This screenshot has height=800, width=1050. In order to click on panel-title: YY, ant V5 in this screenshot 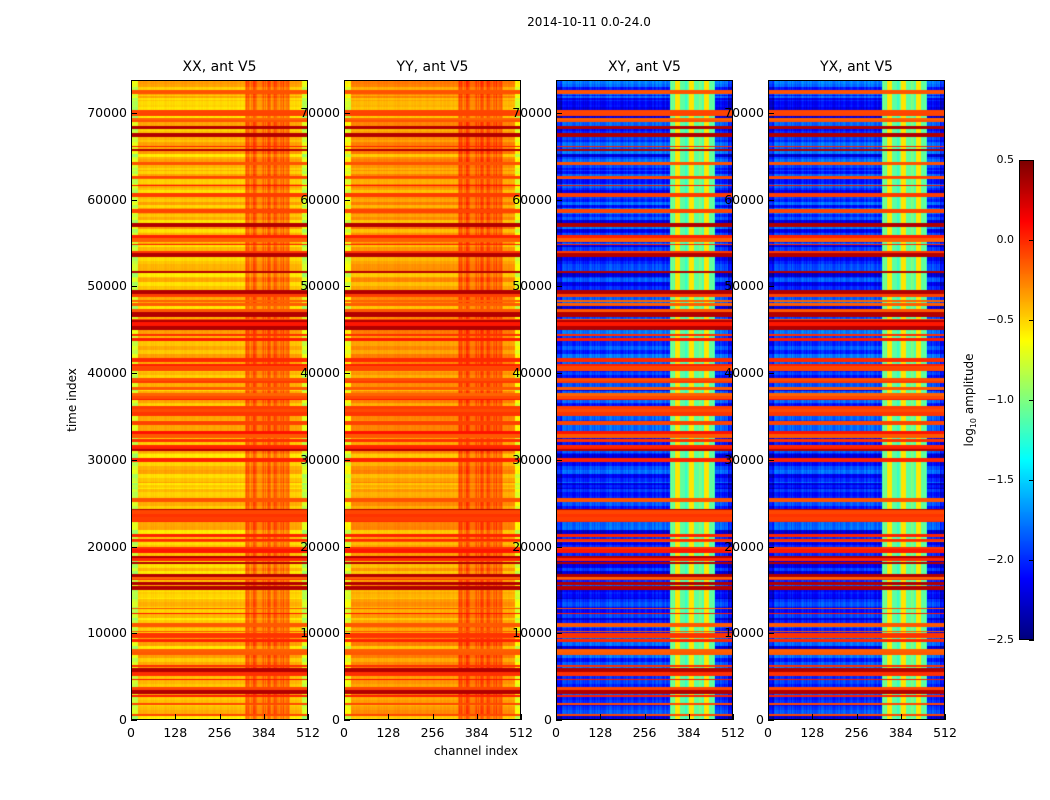, I will do `click(432, 67)`.